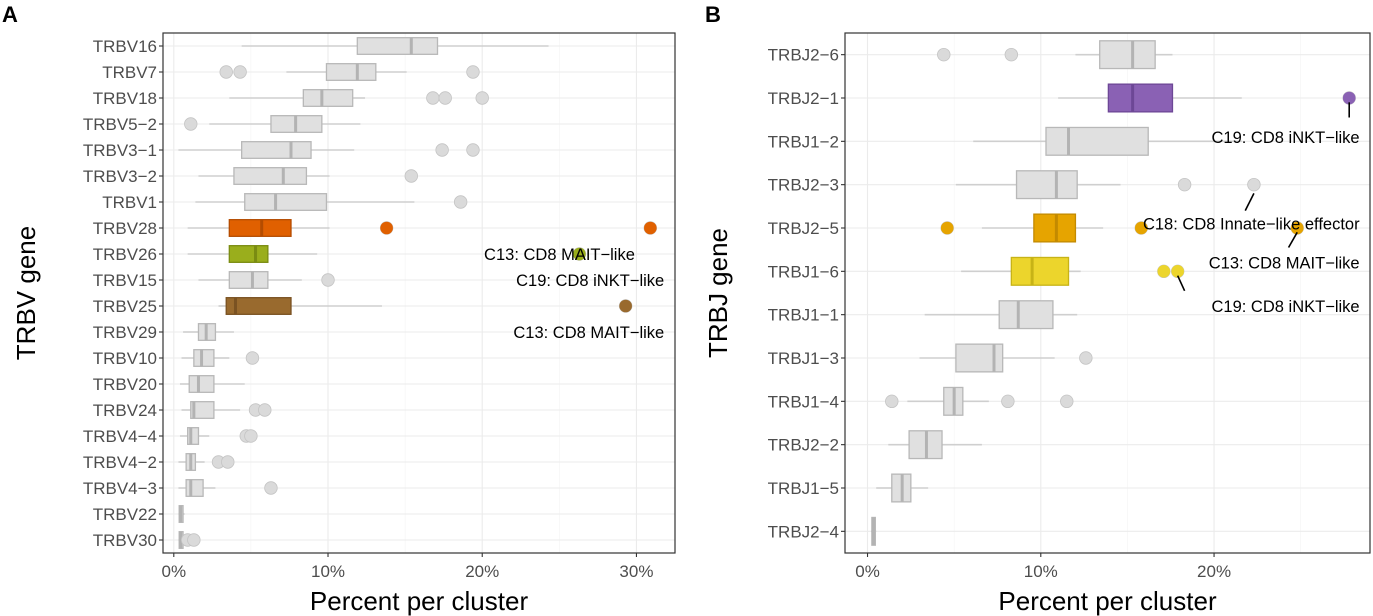 This screenshot has width=1373, height=616. I want to click on y-tick-label: TRBV24, so click(125, 410).